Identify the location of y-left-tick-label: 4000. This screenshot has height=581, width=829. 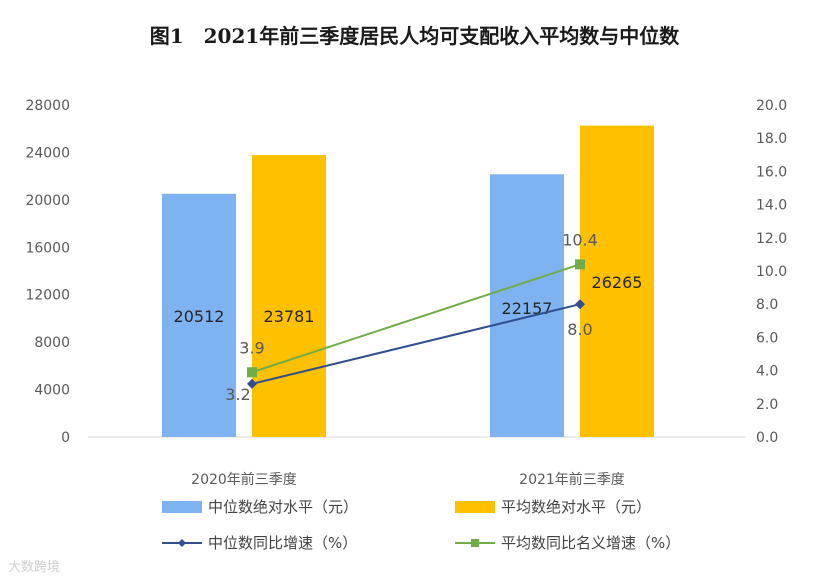
(52, 391).